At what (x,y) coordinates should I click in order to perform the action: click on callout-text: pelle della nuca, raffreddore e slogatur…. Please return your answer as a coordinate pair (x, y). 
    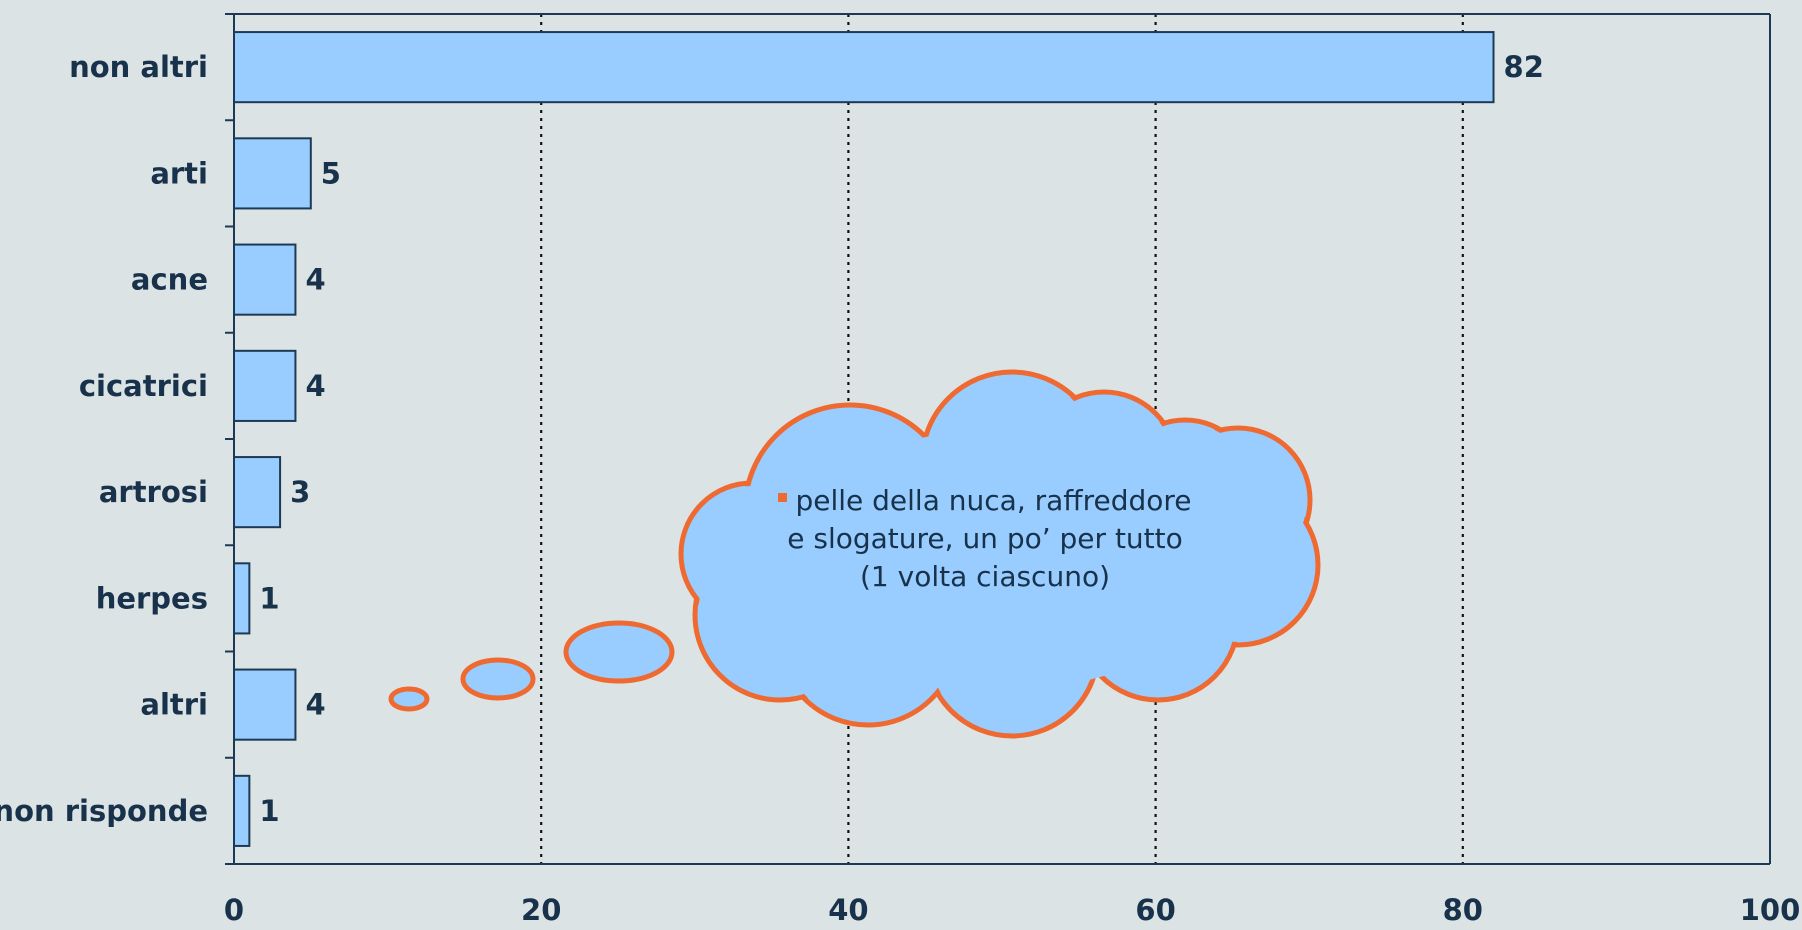
    Looking at the image, I should click on (989, 538).